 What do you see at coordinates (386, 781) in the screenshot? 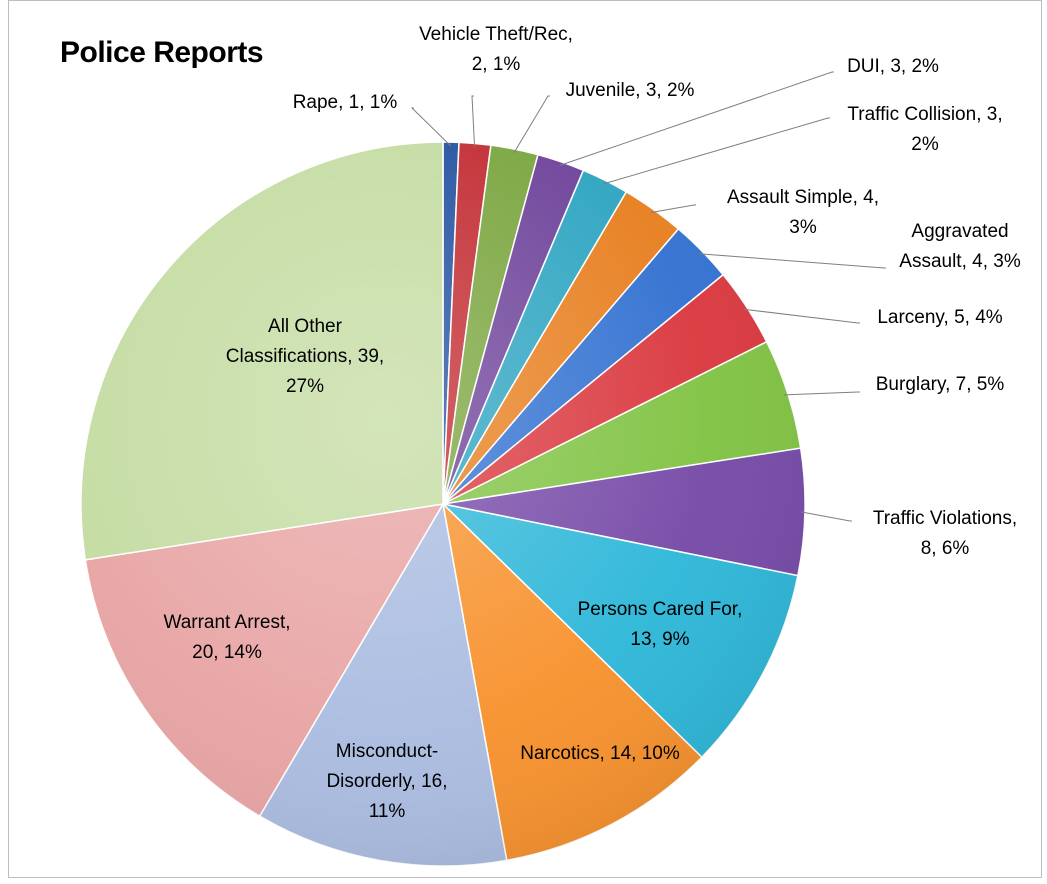
I see `data-label-misconduct-disorderly: Misconduct-Disorderly, 16, 11%` at bounding box center [386, 781].